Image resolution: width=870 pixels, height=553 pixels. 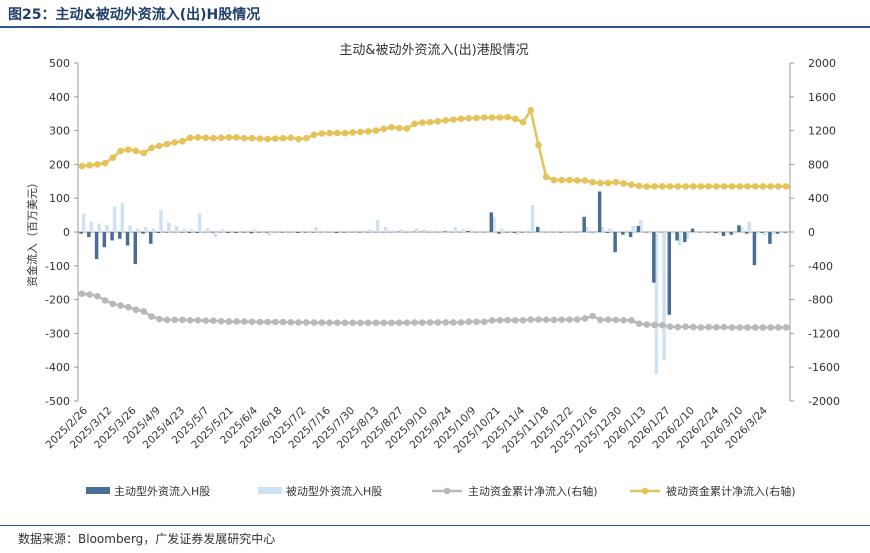 I want to click on left-tick-label: -300, so click(x=57, y=333).